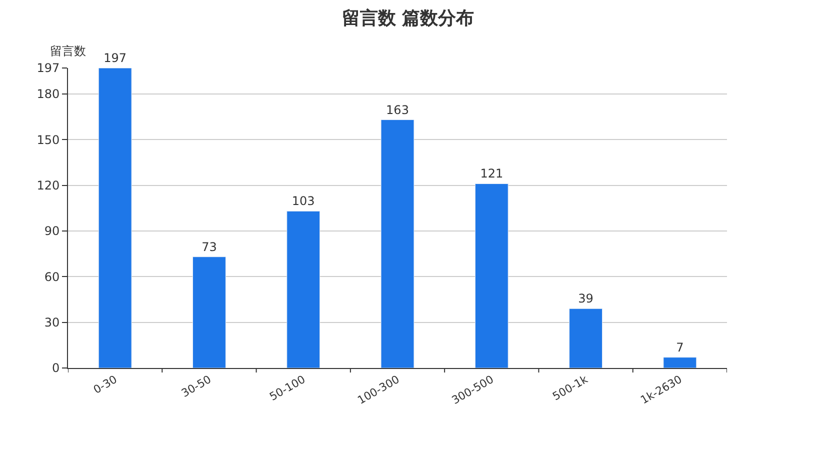 The width and height of the screenshot is (816, 463). What do you see at coordinates (586, 299) in the screenshot?
I see `data-label: 39` at bounding box center [586, 299].